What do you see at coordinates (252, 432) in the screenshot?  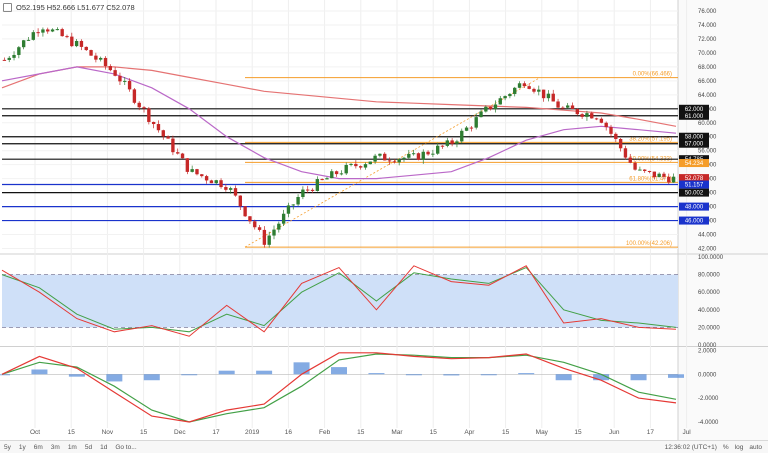 I see `x-axis-tick-label: 2019` at bounding box center [252, 432].